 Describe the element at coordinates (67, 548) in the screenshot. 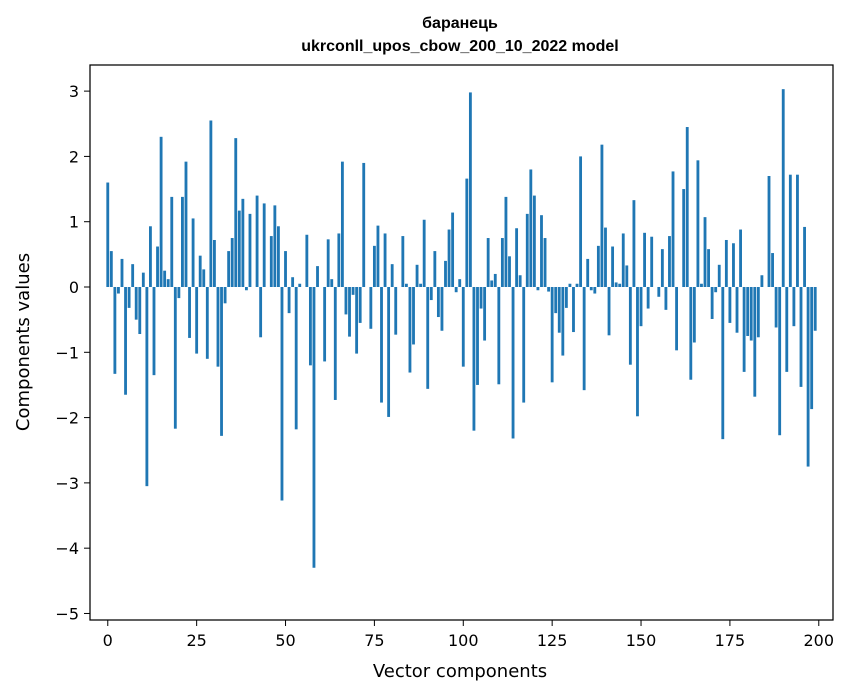

I see `y-tick-label: −4` at that location.